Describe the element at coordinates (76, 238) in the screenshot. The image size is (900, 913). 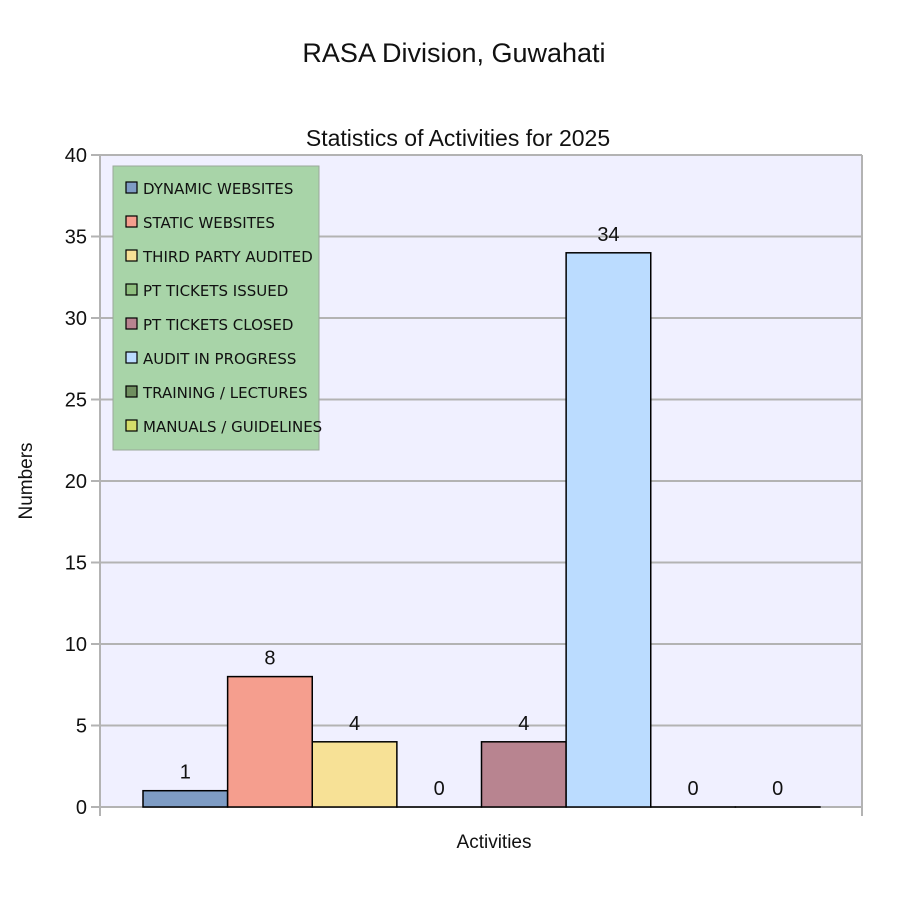
I see `y-tick-label: 35` at that location.